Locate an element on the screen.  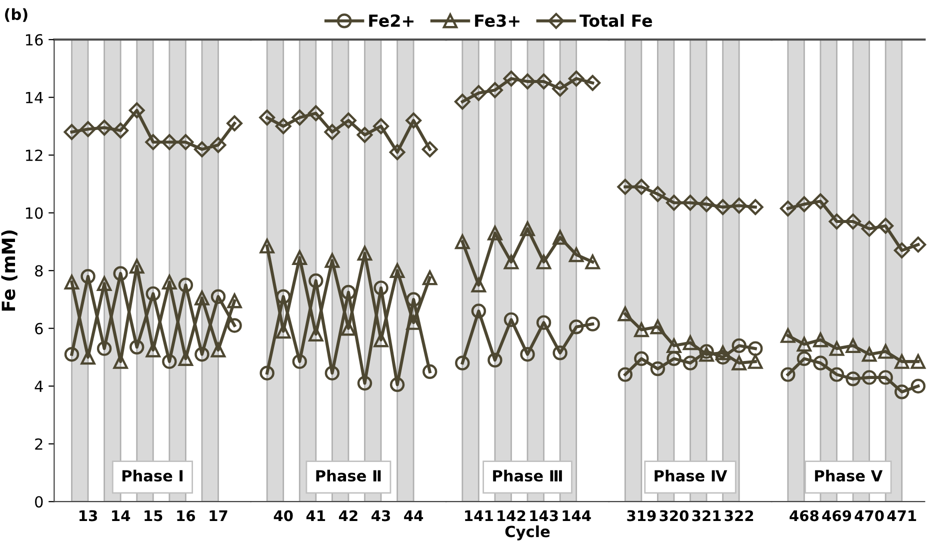
x-tick-label: 44 is located at coordinates (414, 516).